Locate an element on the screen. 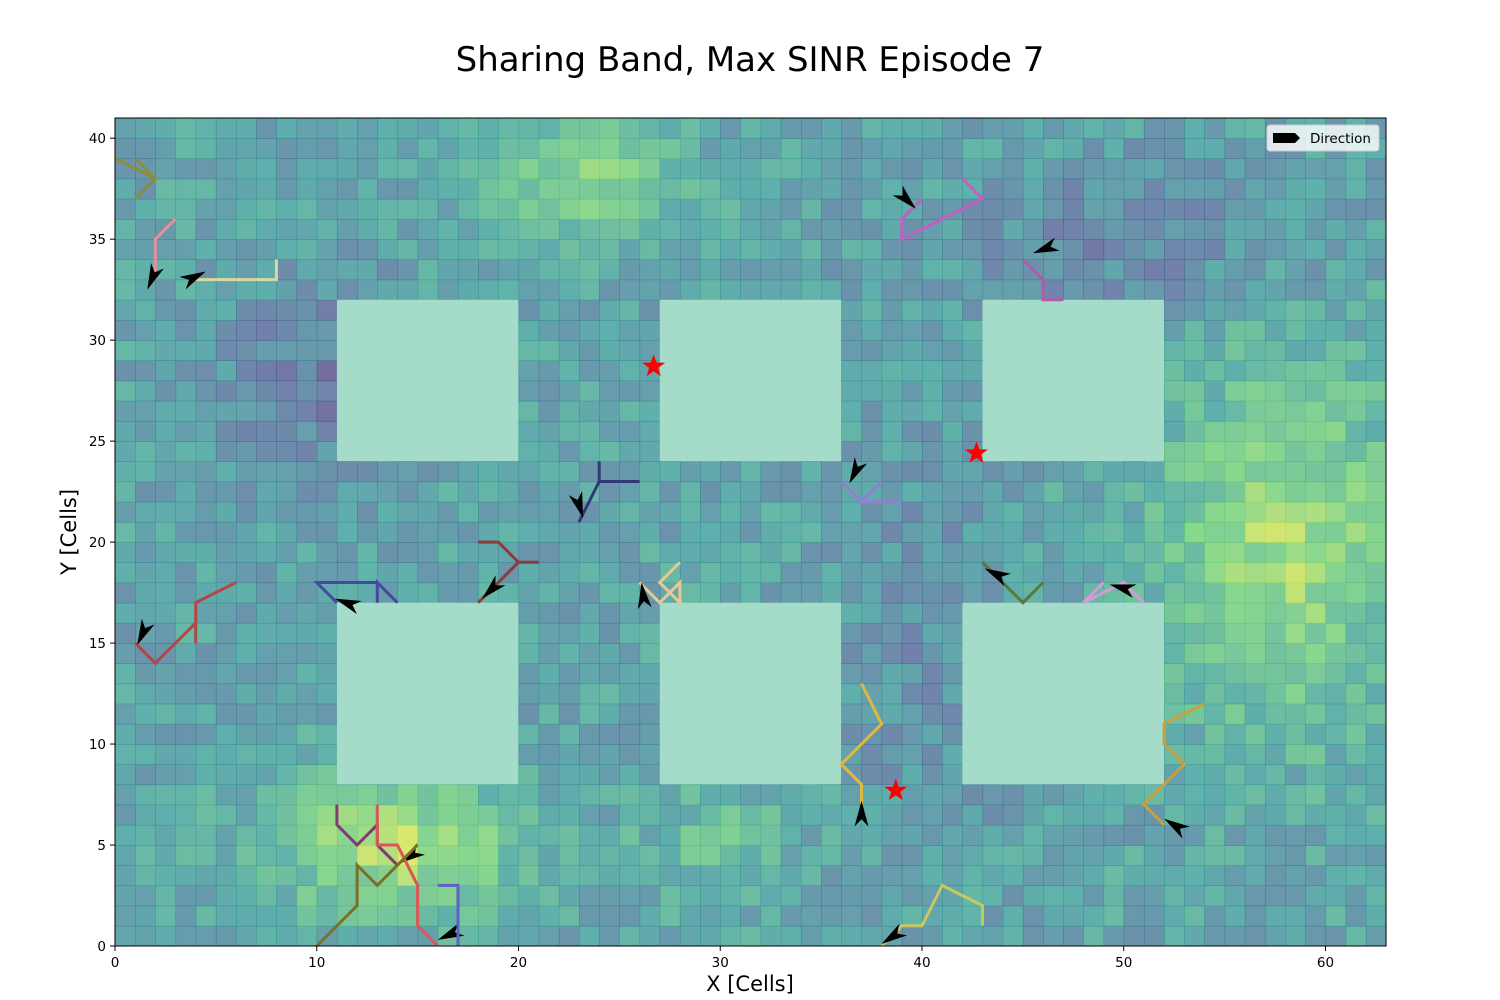 The width and height of the screenshot is (1500, 1000). building-block is located at coordinates (750, 693).